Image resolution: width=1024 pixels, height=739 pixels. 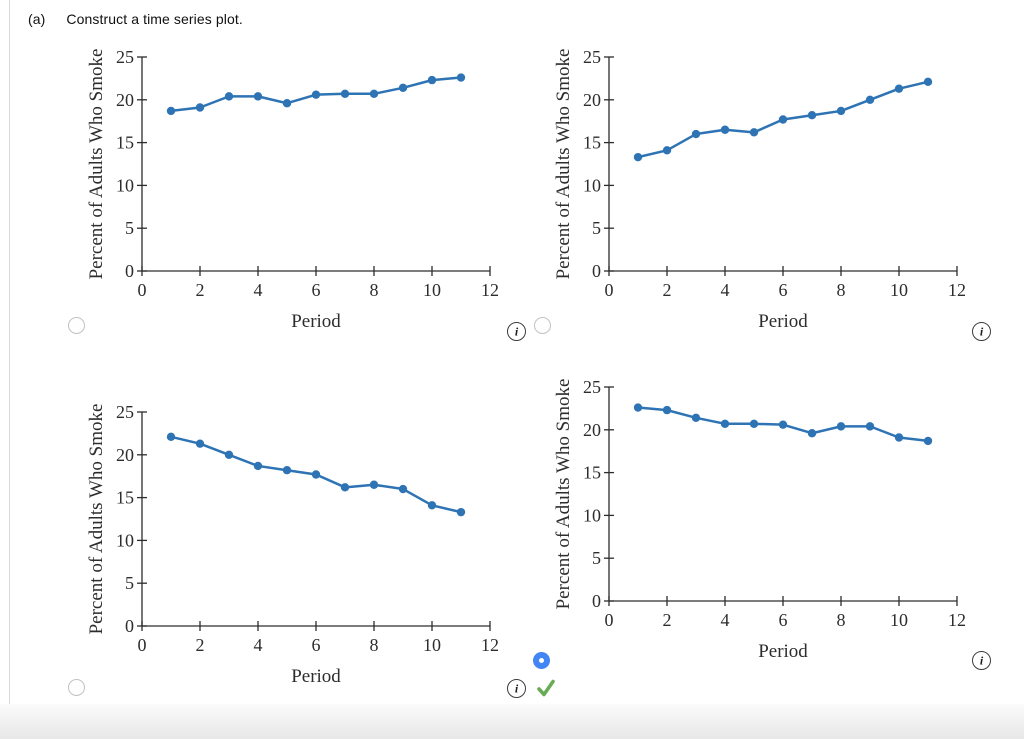 I want to click on info-icon-bottom-right: i, so click(x=981, y=660).